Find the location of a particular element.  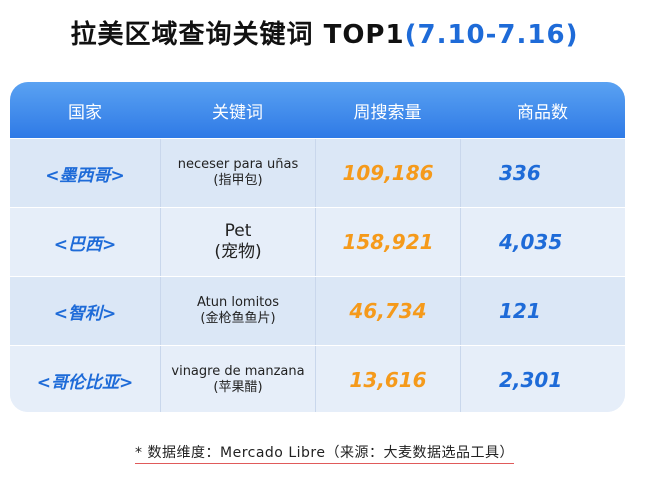

keyword-chinese: (宠物) is located at coordinates (238, 252).